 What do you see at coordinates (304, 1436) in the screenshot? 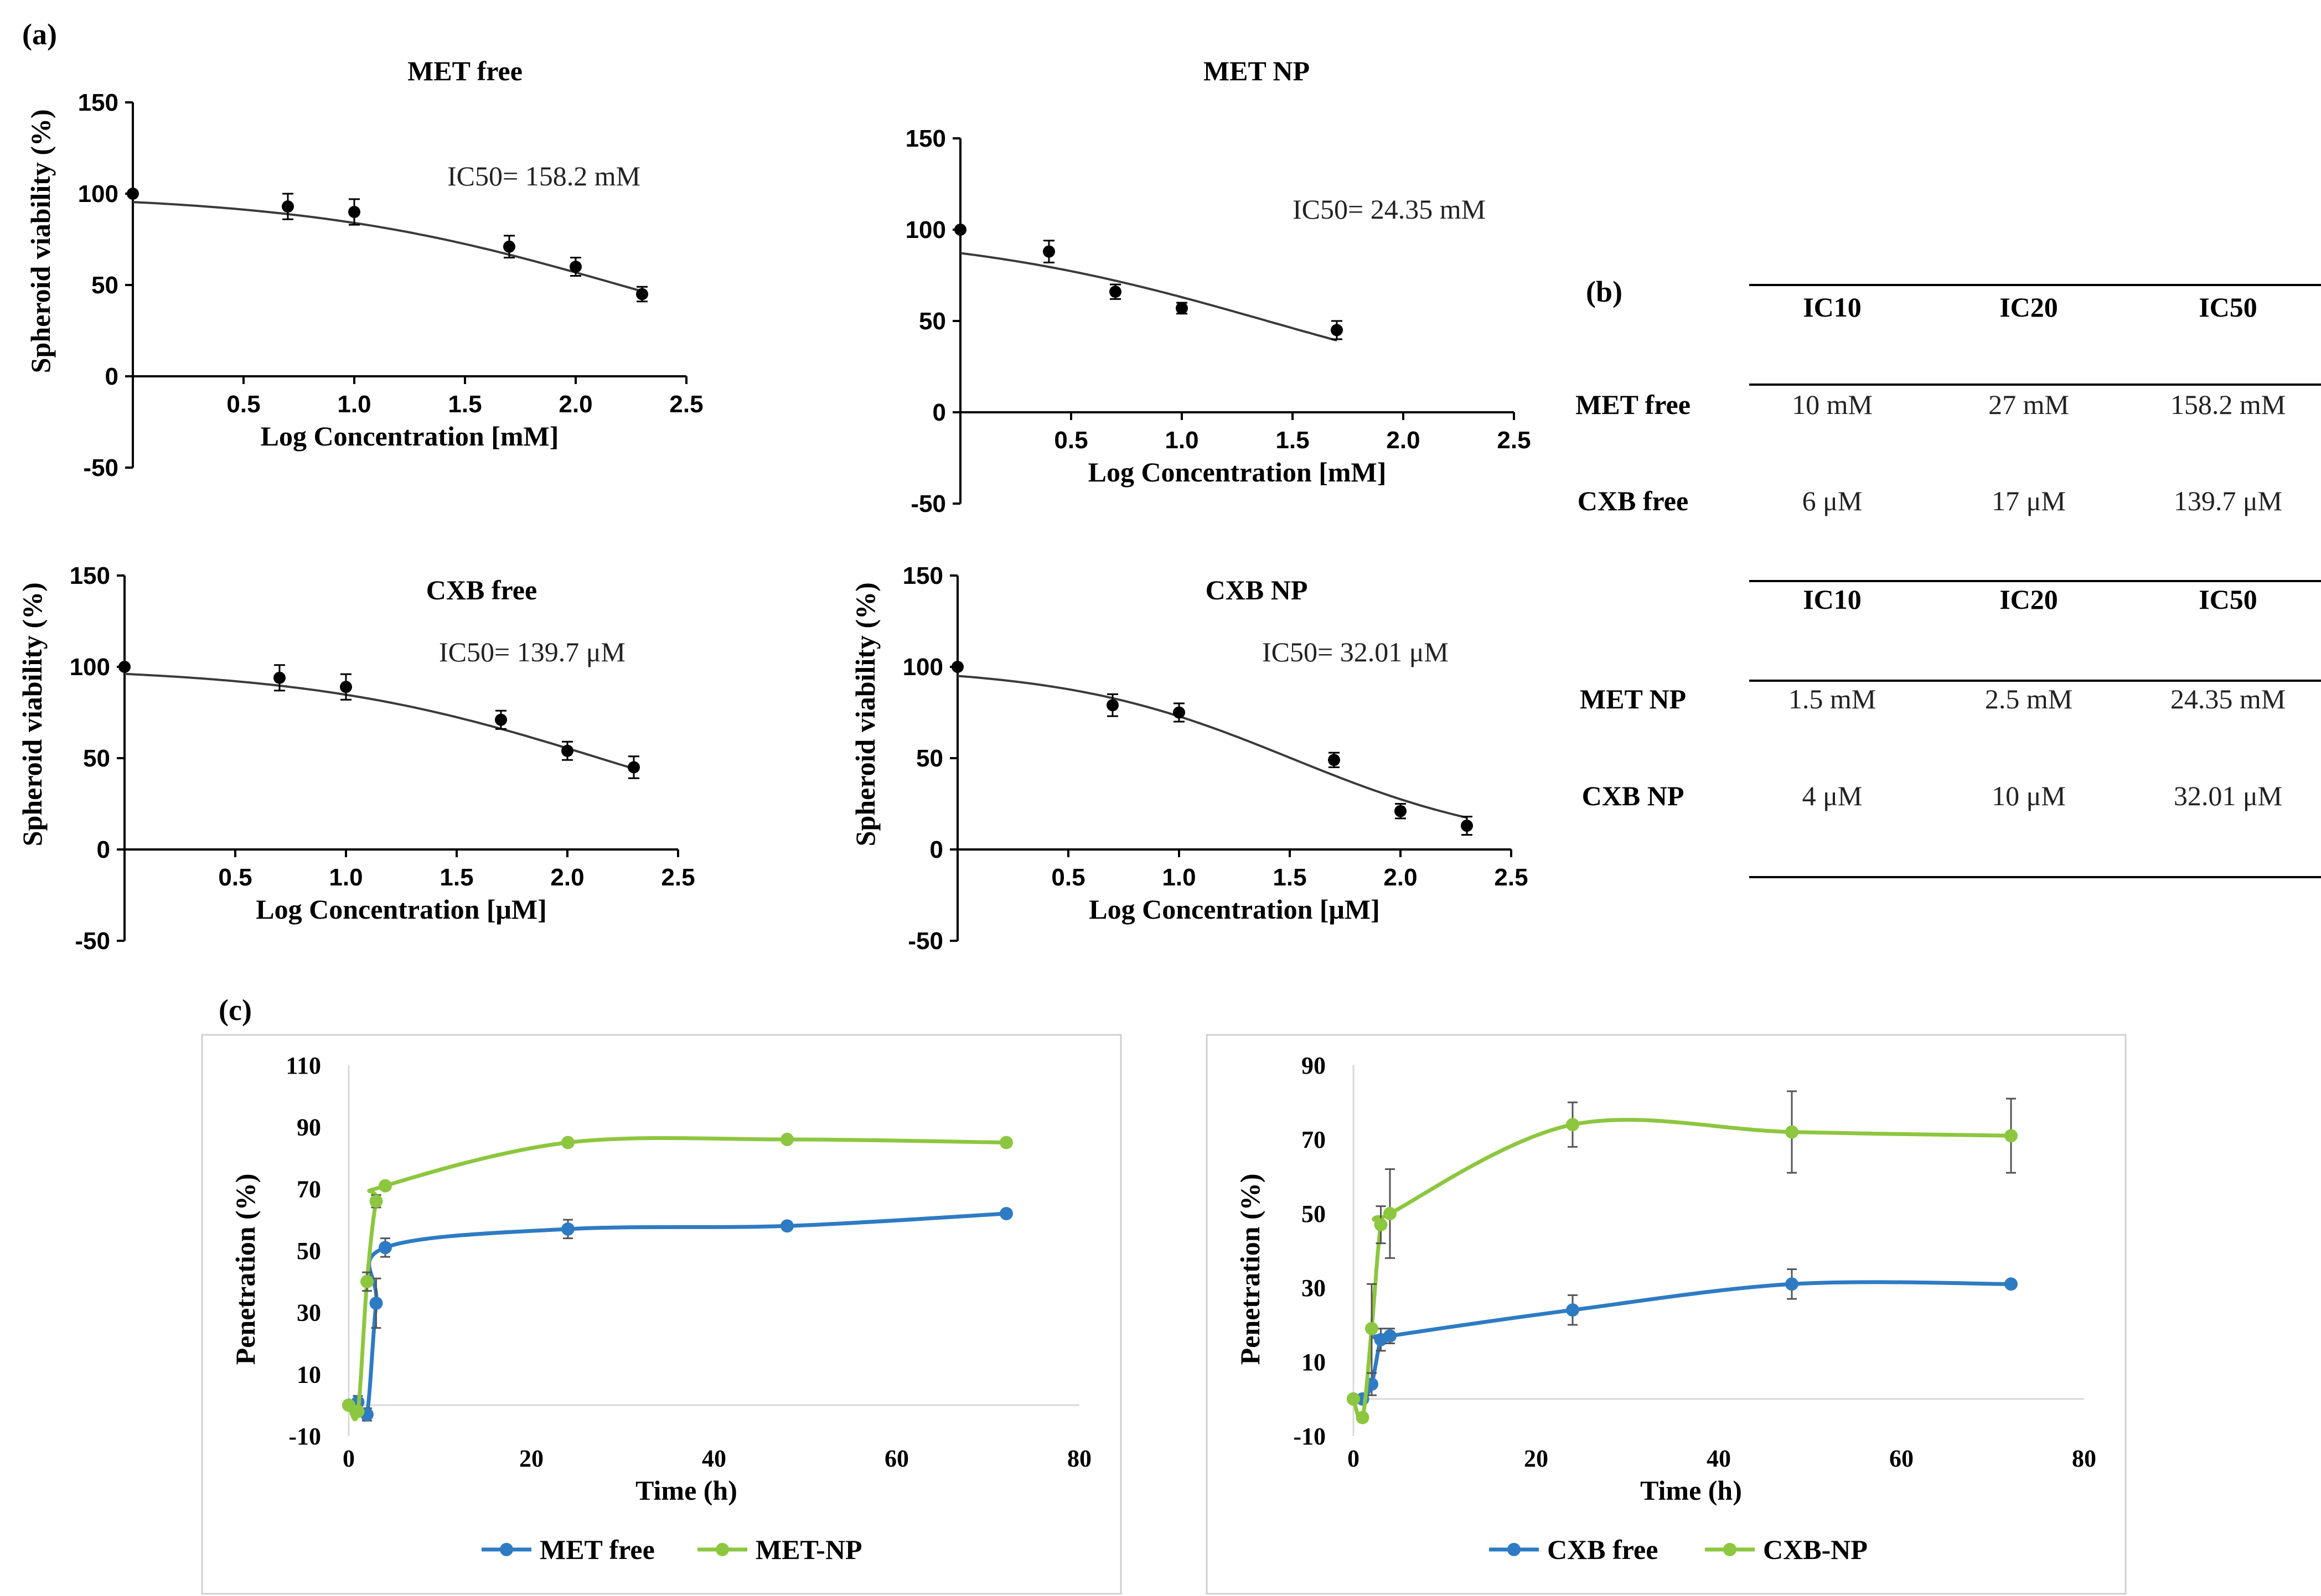
I see `y-tick-label: -10` at bounding box center [304, 1436].